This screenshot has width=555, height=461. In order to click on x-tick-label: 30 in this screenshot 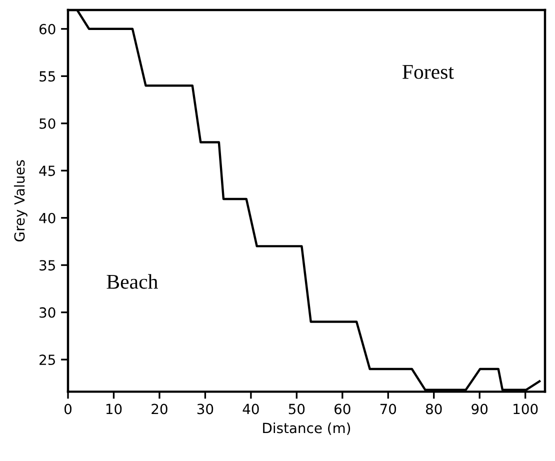, I will do `click(205, 409)`.